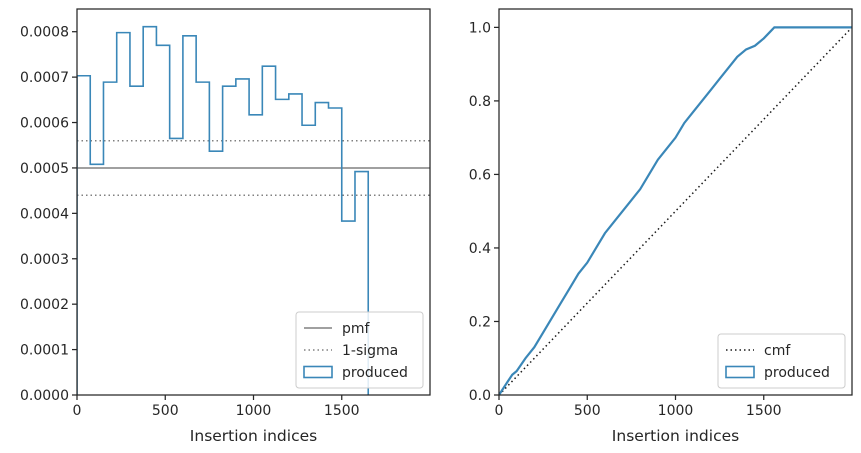 The image size is (861, 453). What do you see at coordinates (480, 249) in the screenshot?
I see `y-tick-label: 0.4` at bounding box center [480, 249].